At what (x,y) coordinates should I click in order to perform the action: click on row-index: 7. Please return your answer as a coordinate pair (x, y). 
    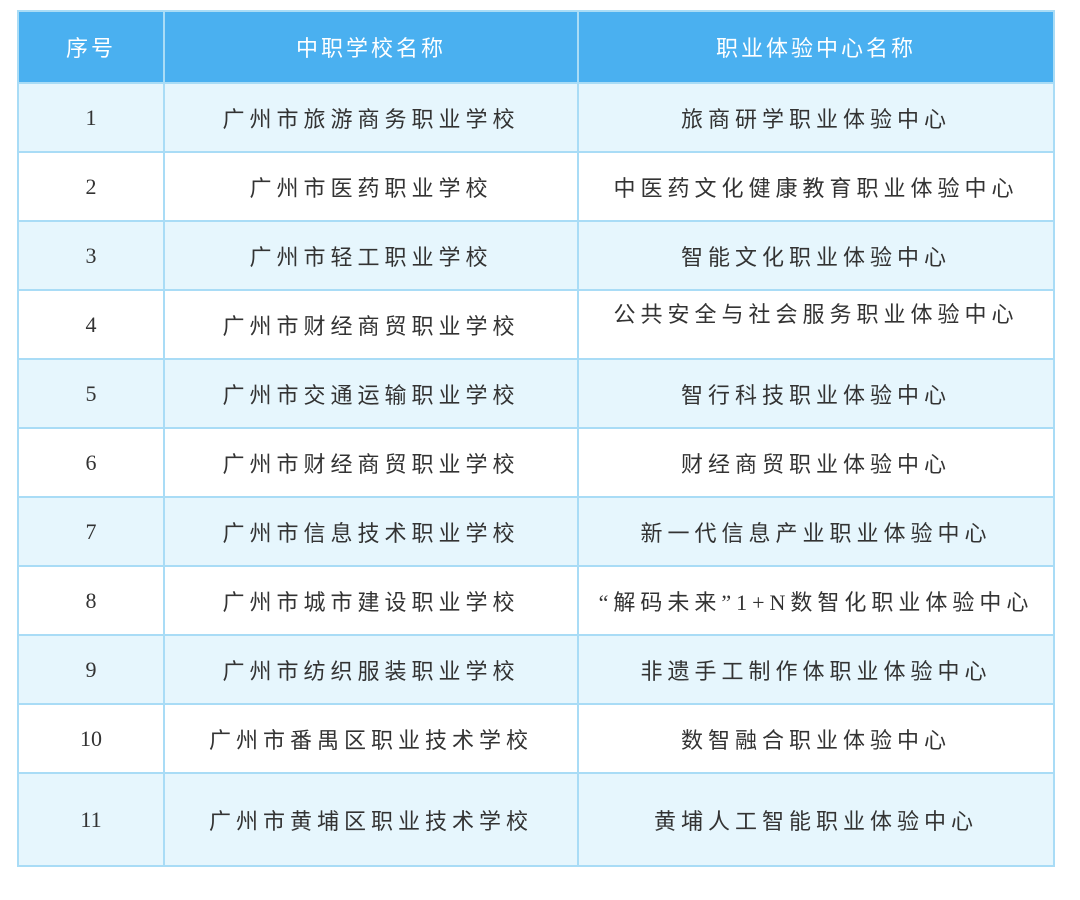
    Looking at the image, I should click on (91, 531).